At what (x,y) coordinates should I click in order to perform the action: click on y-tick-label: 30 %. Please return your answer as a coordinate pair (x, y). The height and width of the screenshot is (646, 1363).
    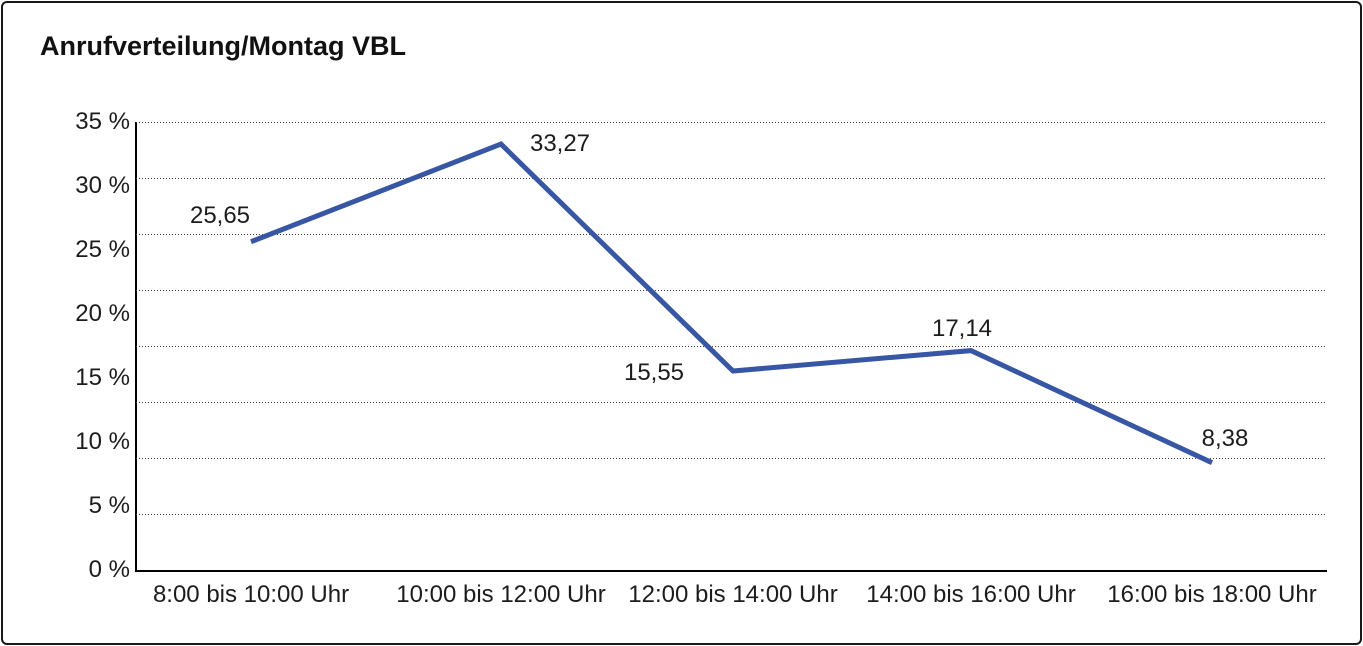
    Looking at the image, I should click on (102, 185).